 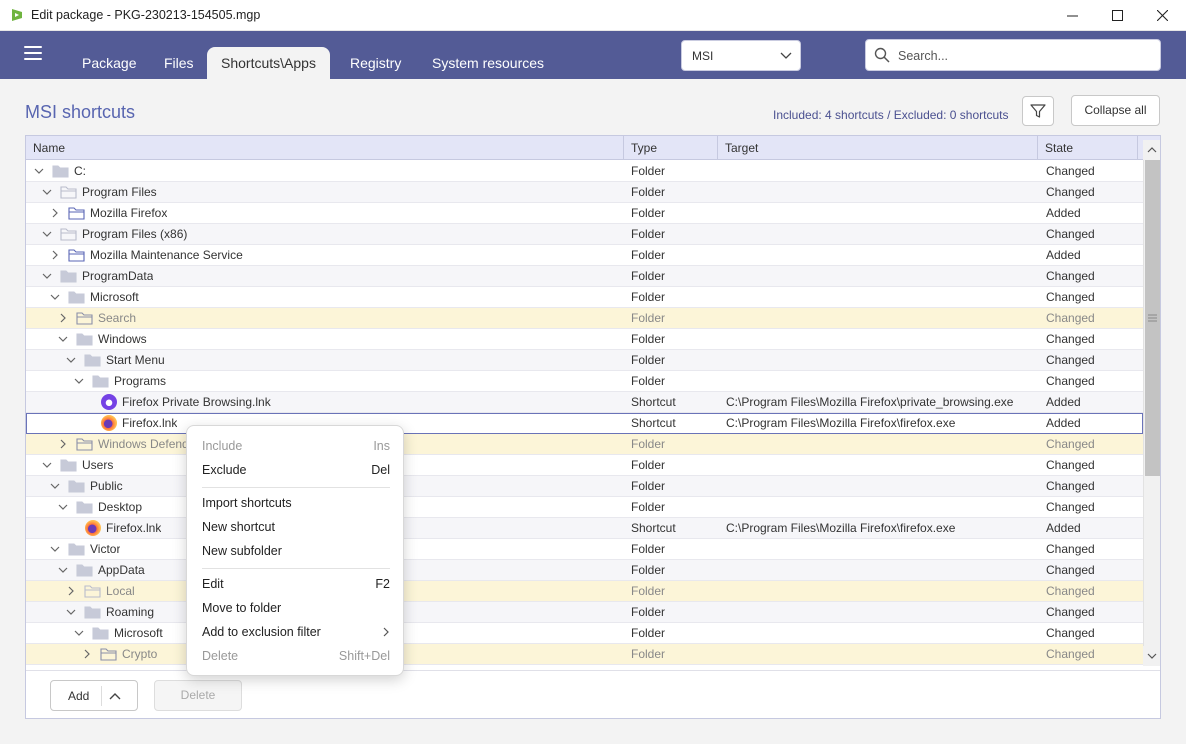 What do you see at coordinates (1021, 56) in the screenshot?
I see `search-input` at bounding box center [1021, 56].